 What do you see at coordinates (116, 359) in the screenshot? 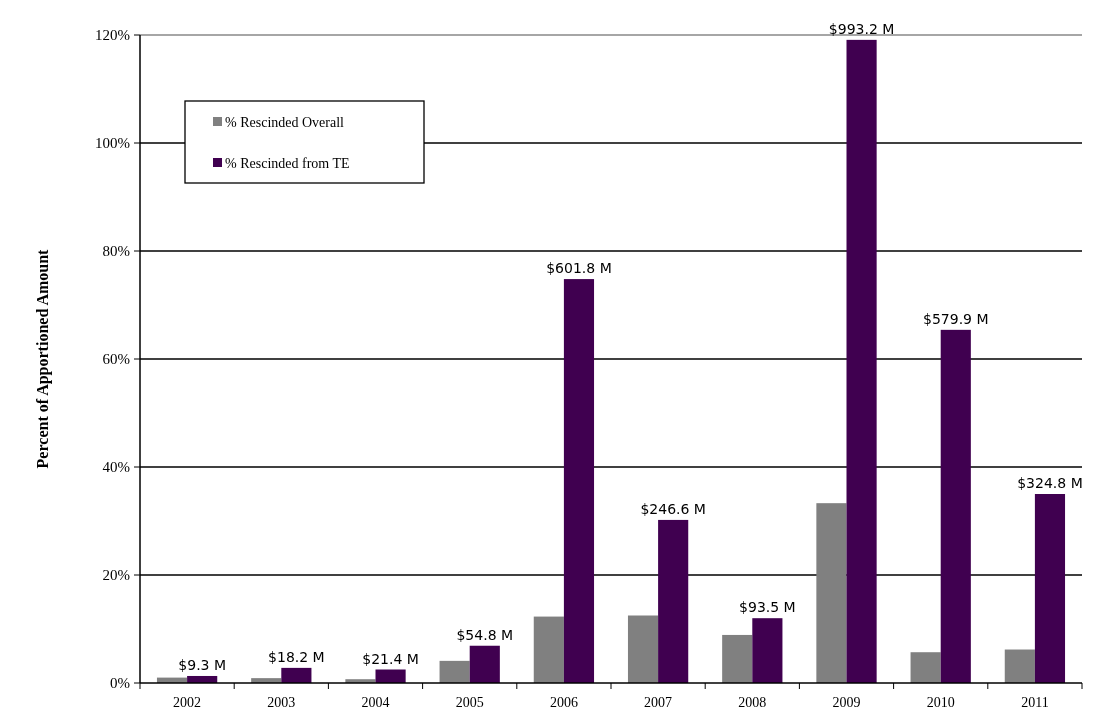
I see `y-tick-label: 60%` at bounding box center [116, 359].